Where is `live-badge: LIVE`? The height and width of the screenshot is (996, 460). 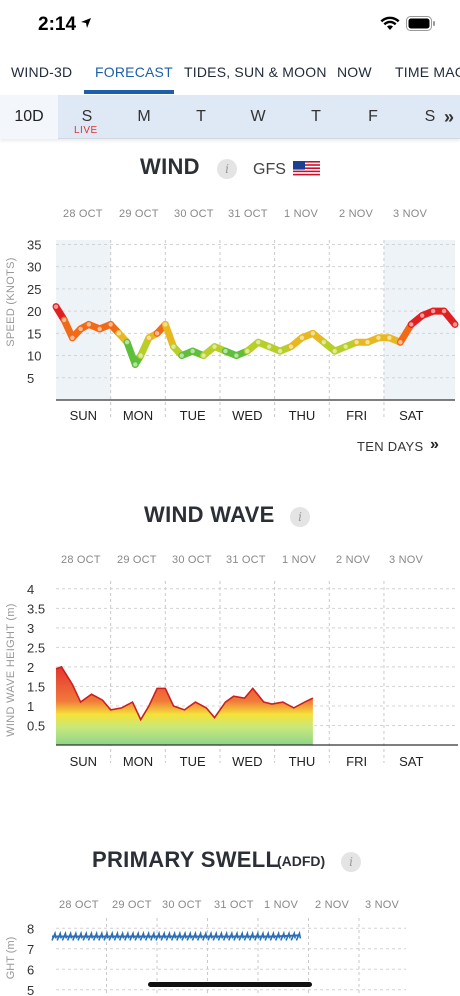
live-badge: LIVE is located at coordinates (86, 130).